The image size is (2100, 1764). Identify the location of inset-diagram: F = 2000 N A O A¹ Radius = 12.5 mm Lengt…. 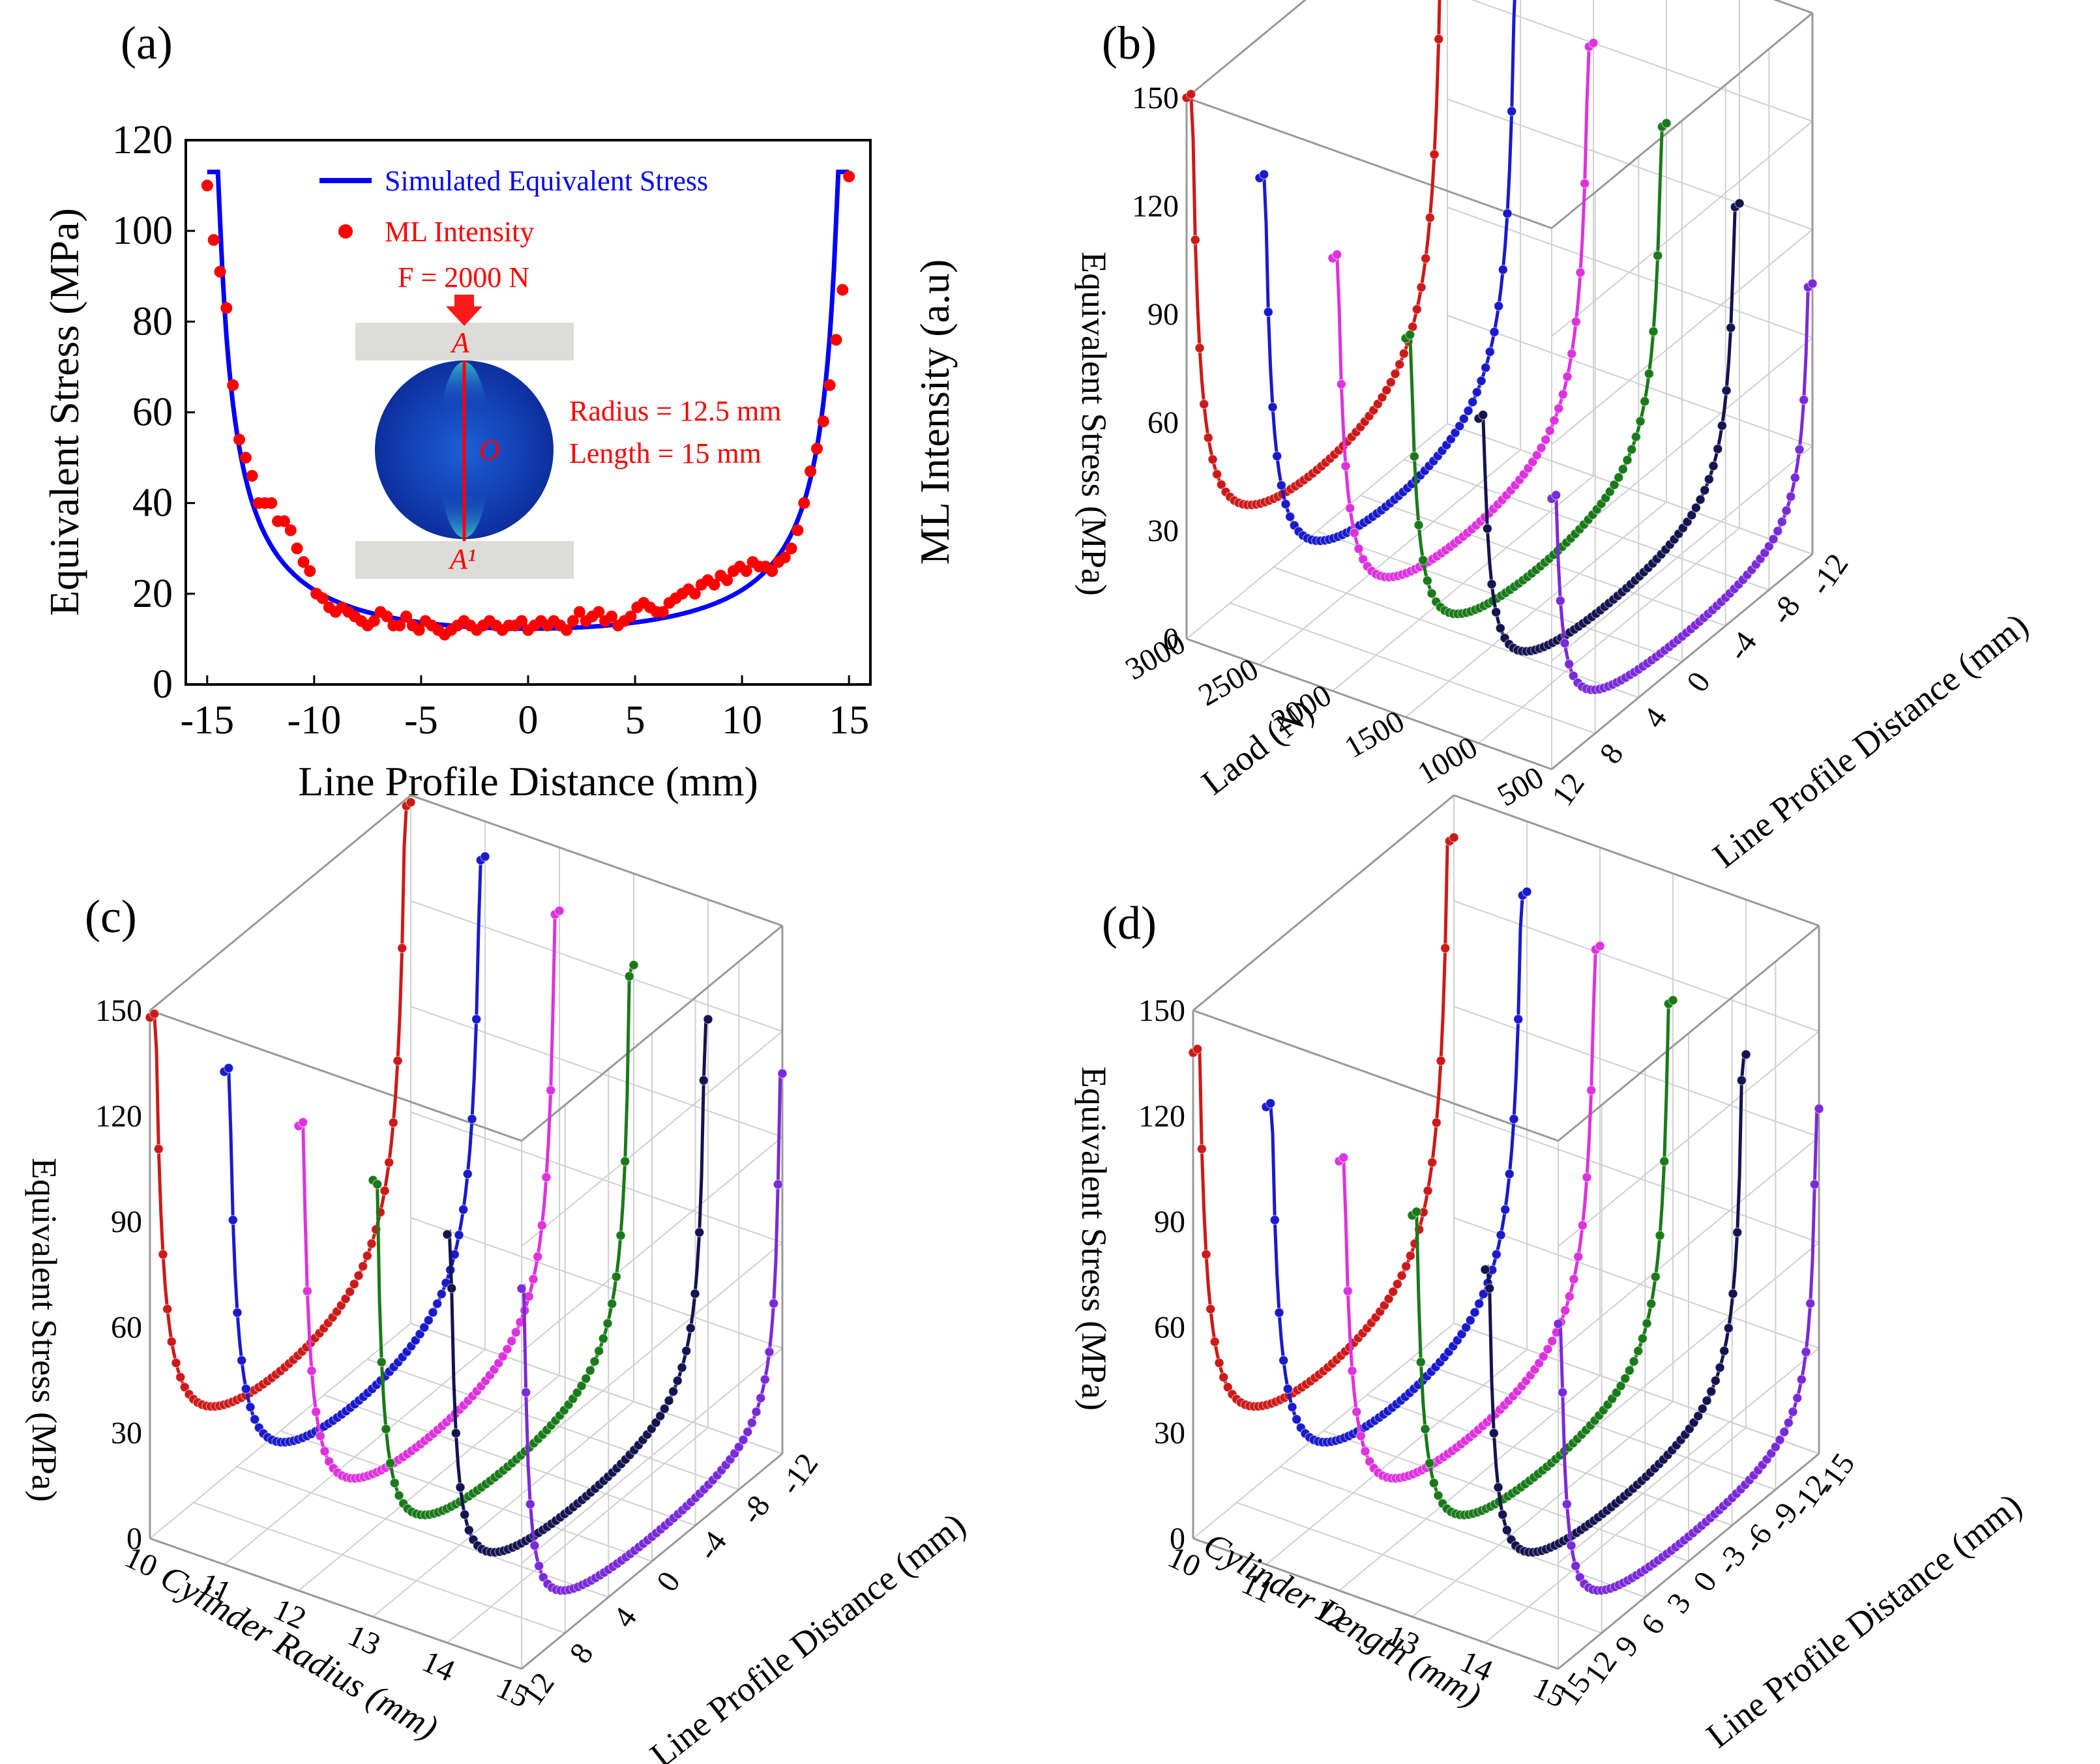
(568, 420).